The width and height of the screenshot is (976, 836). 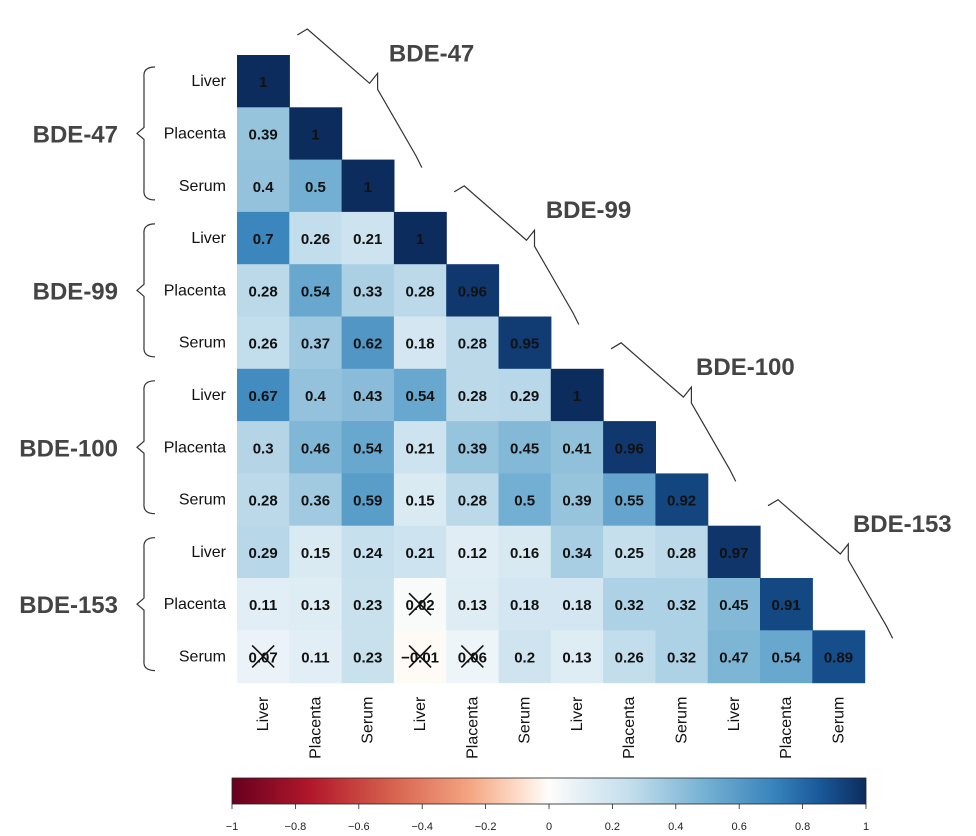 What do you see at coordinates (525, 500) in the screenshot?
I see `cell-bde-100-serum-x-bde-99-serum` at bounding box center [525, 500].